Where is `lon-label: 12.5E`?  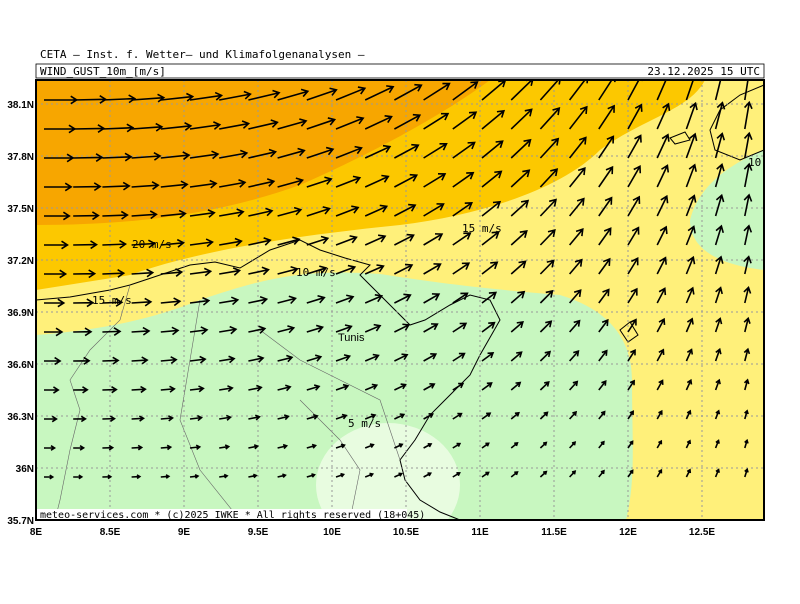
lon-label: 12.5E is located at coordinates (702, 532).